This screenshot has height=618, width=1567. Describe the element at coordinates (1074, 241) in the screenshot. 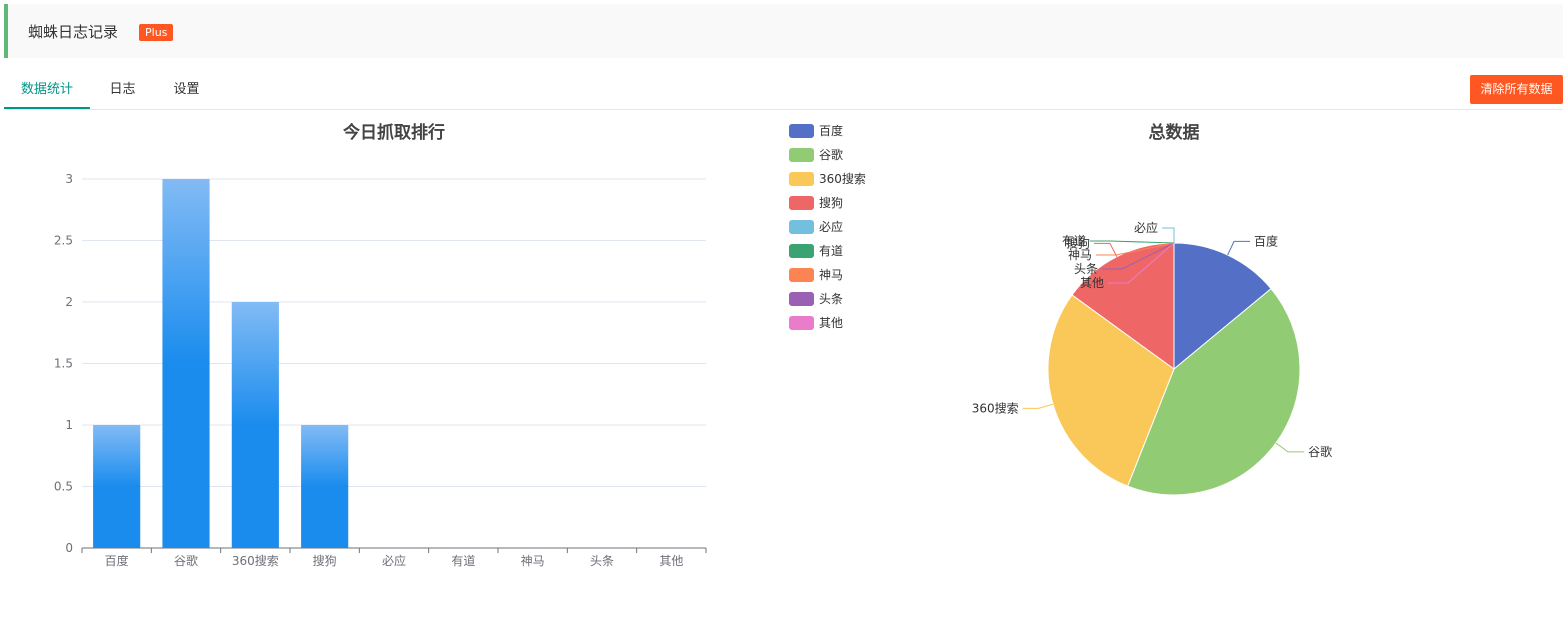

I see `pie-label: 有道` at that location.